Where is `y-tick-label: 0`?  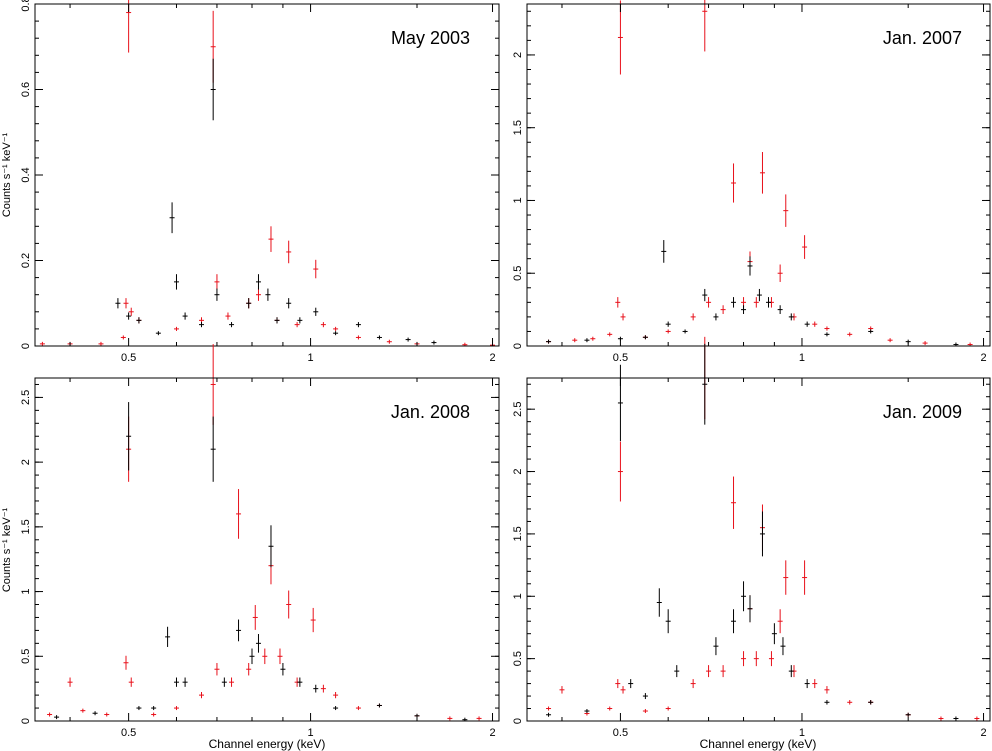
y-tick-label: 0 is located at coordinates (518, 346).